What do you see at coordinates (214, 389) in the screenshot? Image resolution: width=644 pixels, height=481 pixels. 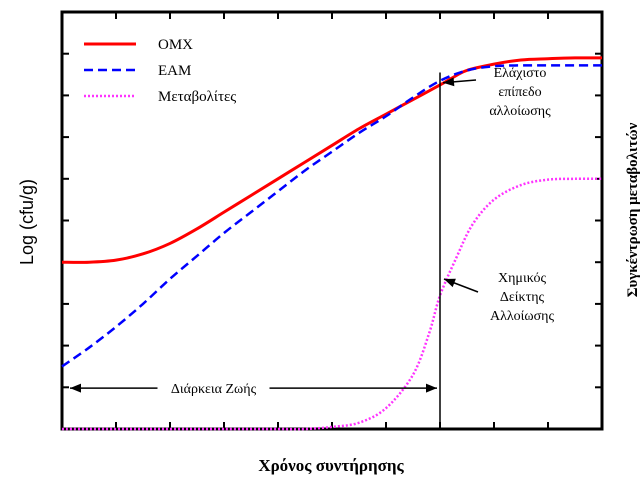 I see `shelf-life-label: Διάρκεια Ζωής` at bounding box center [214, 389].